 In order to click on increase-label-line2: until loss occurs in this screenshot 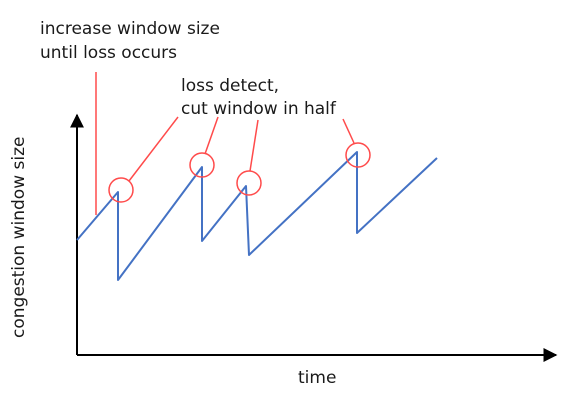, I will do `click(108, 53)`.